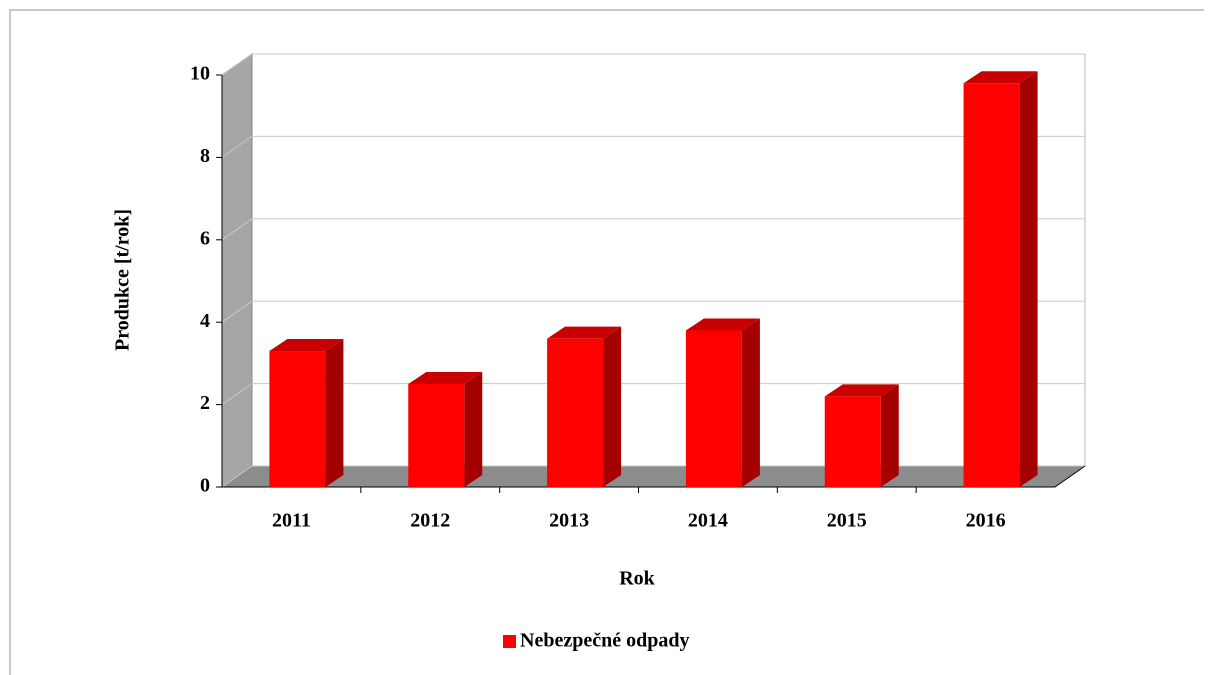 The image size is (1214, 675). Describe the element at coordinates (205, 156) in the screenshot. I see `y-tick-label: 8` at that location.